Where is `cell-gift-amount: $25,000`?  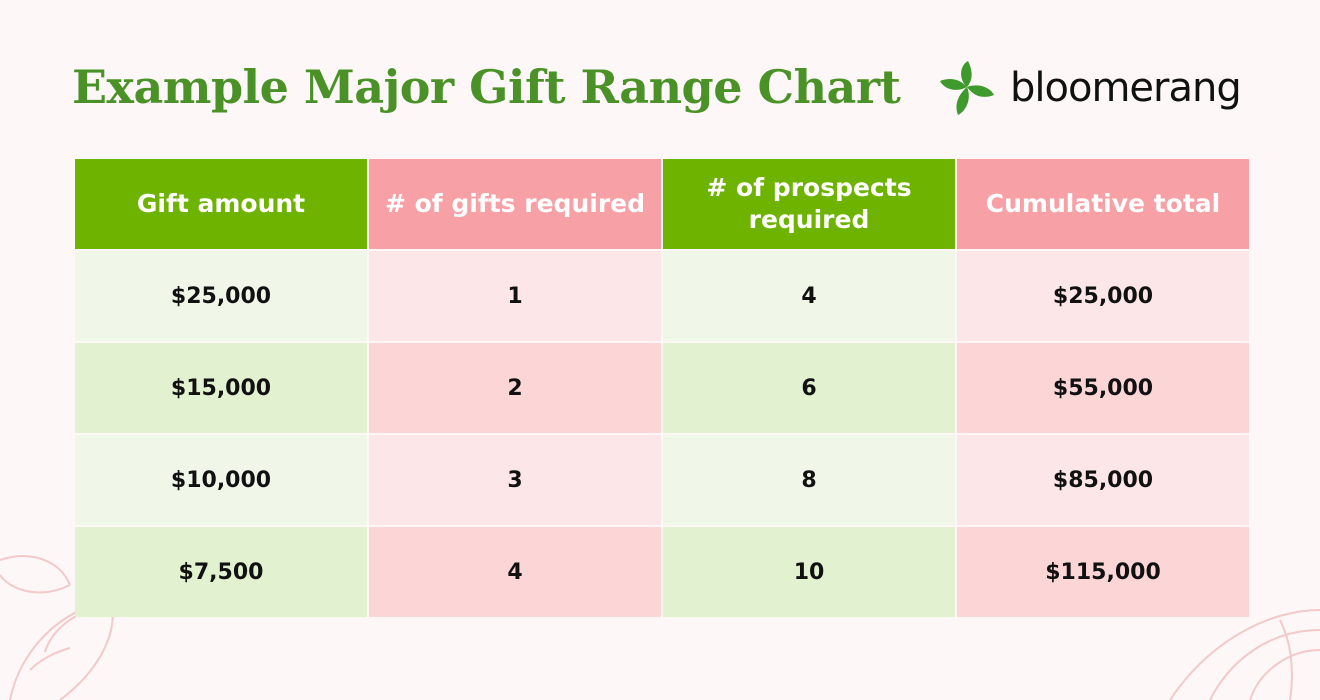 cell-gift-amount: $25,000 is located at coordinates (221, 296).